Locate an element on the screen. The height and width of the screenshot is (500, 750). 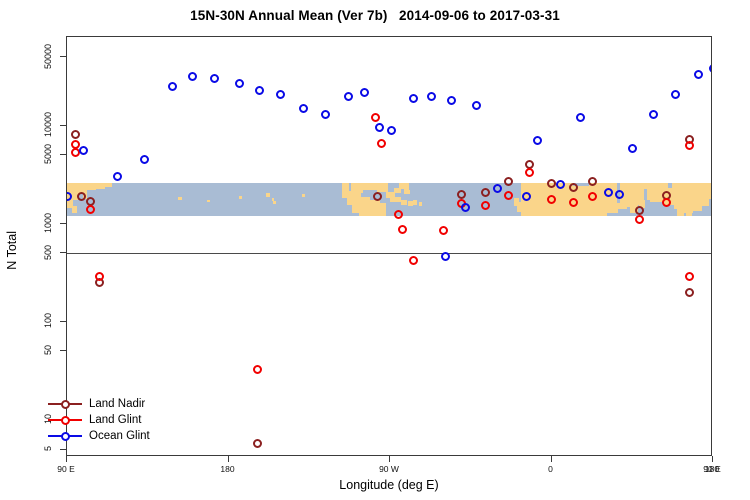
y-axis-tick-label: 100 is located at coordinates (48, 321).